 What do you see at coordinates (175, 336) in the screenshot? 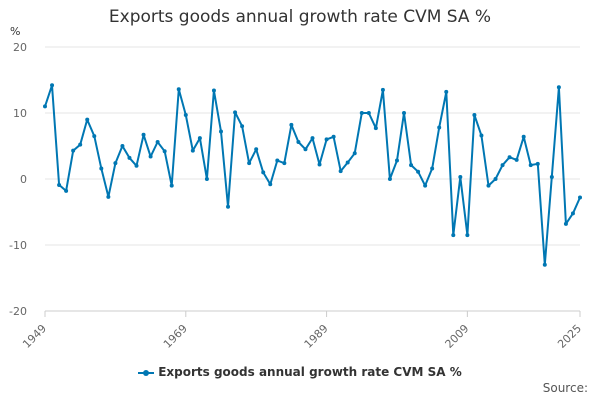
I see `x-tick-label: 1969` at bounding box center [175, 336].